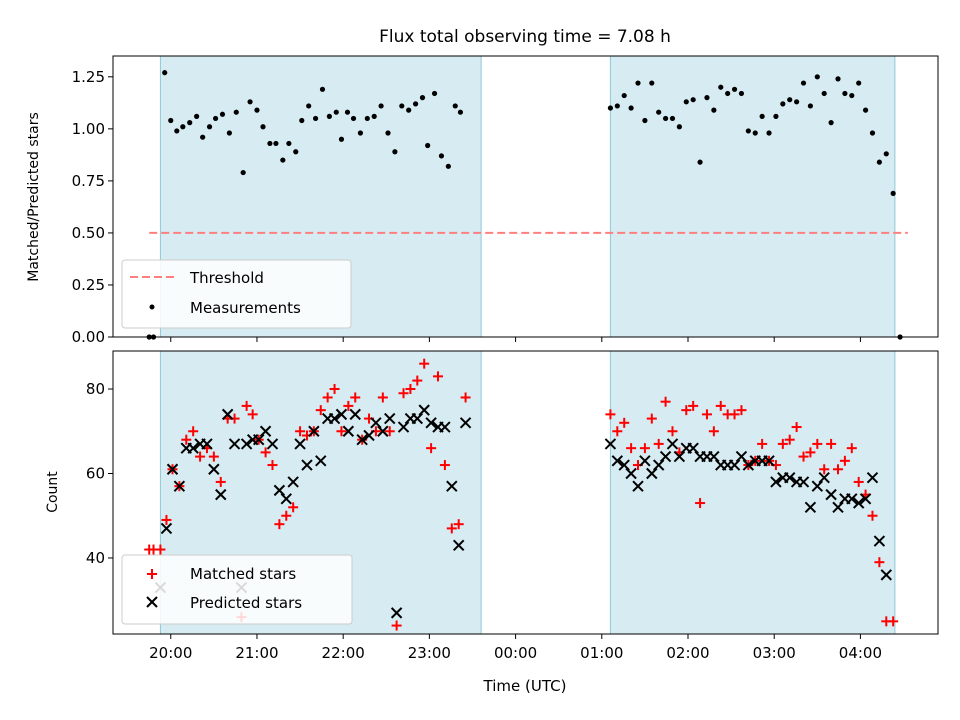 The height and width of the screenshot is (720, 960). What do you see at coordinates (152, 602) in the screenshot?
I see `legend-predicted-swatch` at bounding box center [152, 602].